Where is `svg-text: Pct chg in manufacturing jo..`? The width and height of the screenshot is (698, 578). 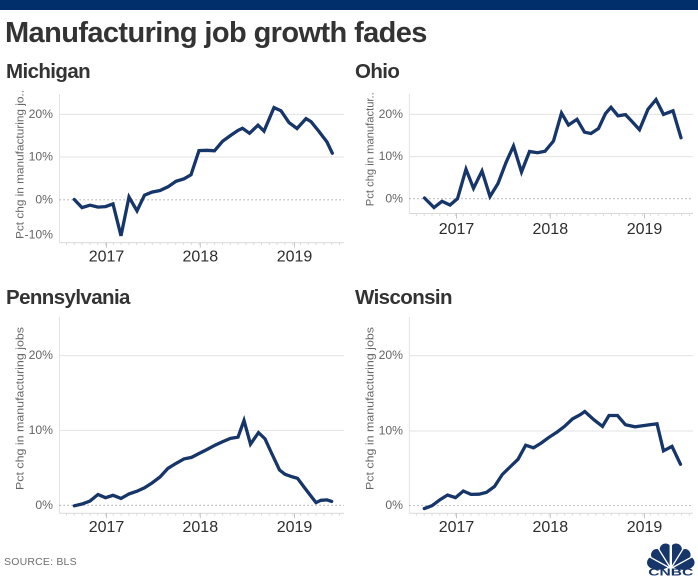
svg-text: Pct chg in manufacturing jo.. is located at coordinates (21, 164).